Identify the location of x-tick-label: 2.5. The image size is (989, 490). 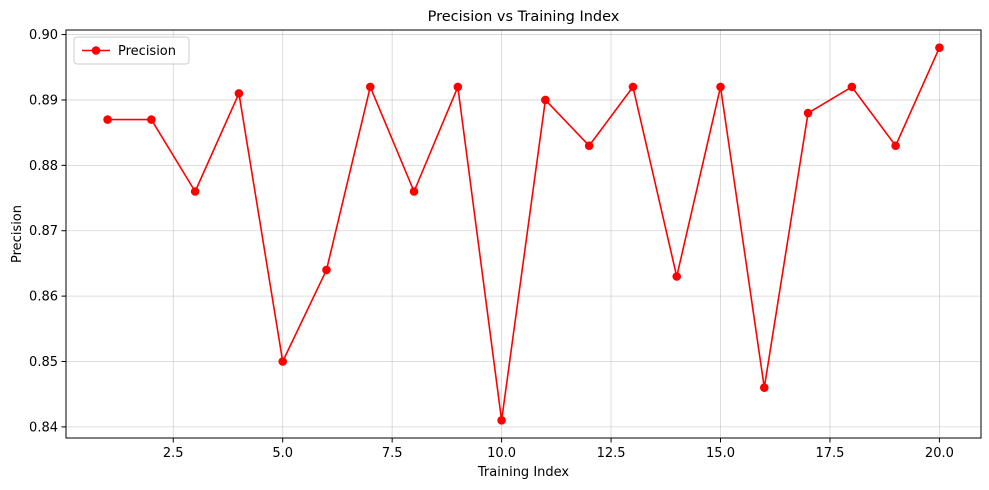
(173, 453).